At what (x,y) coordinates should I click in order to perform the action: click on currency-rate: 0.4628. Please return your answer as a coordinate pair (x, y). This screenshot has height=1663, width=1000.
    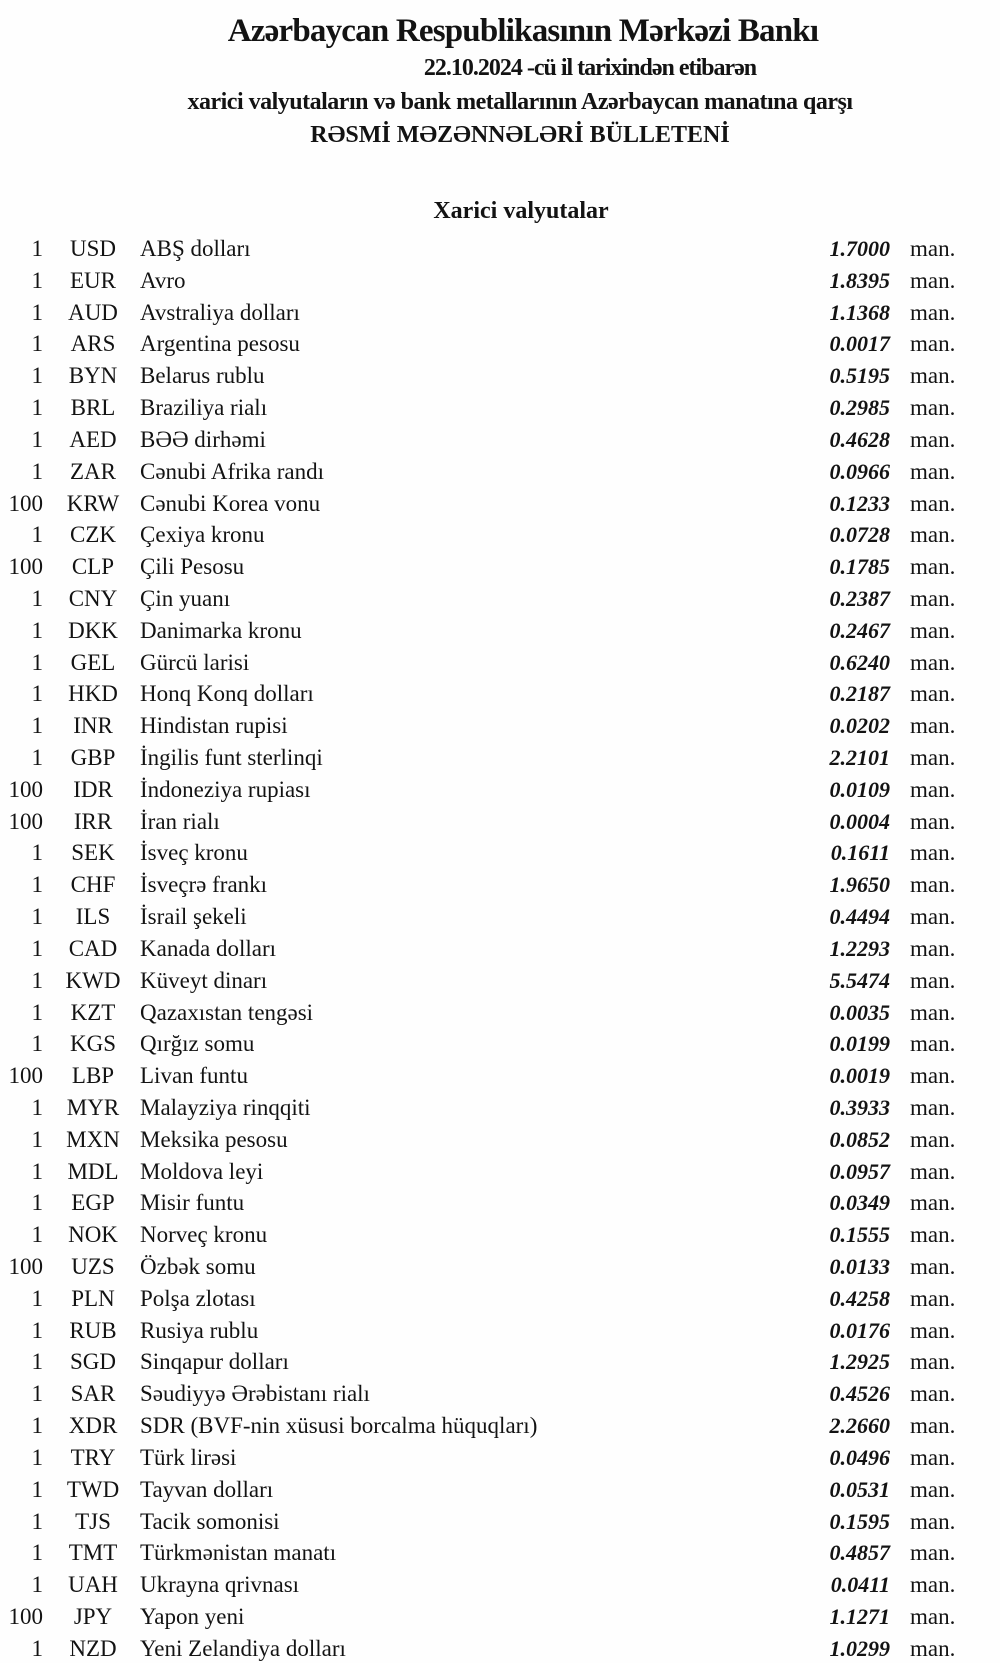
    Looking at the image, I should click on (860, 439).